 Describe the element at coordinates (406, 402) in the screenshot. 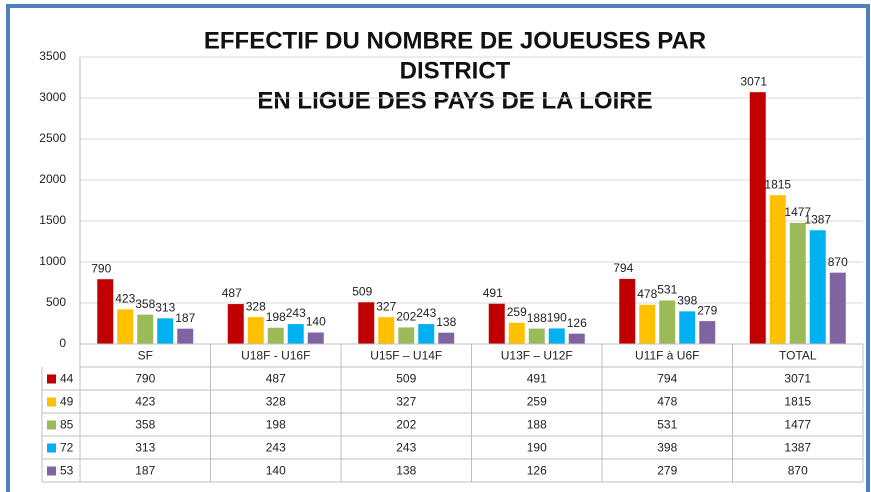

I see `table-cell: 327` at that location.